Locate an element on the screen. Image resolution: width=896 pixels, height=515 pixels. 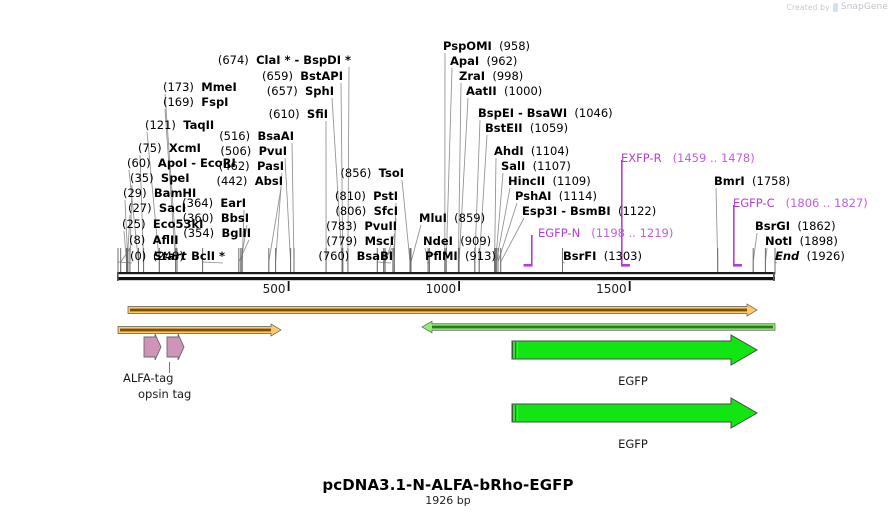
enzyme-label: Esp3I - BsmBI (1122) is located at coordinates (589, 211).